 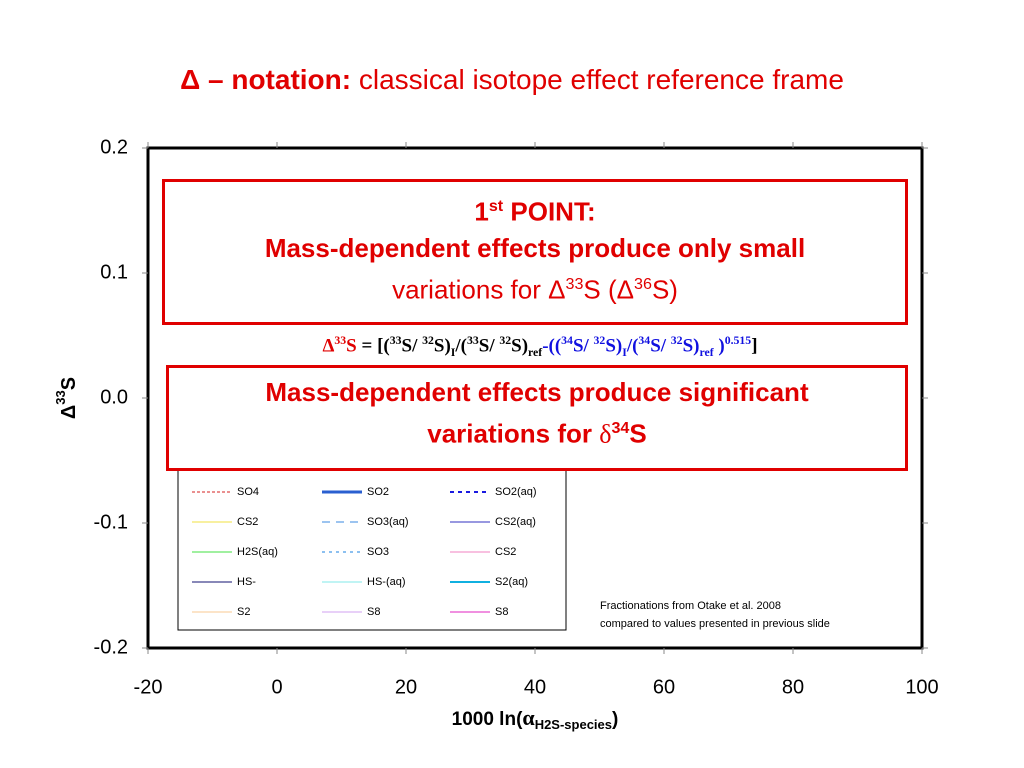 I want to click on legend-label: S2(aq), so click(x=511, y=582).